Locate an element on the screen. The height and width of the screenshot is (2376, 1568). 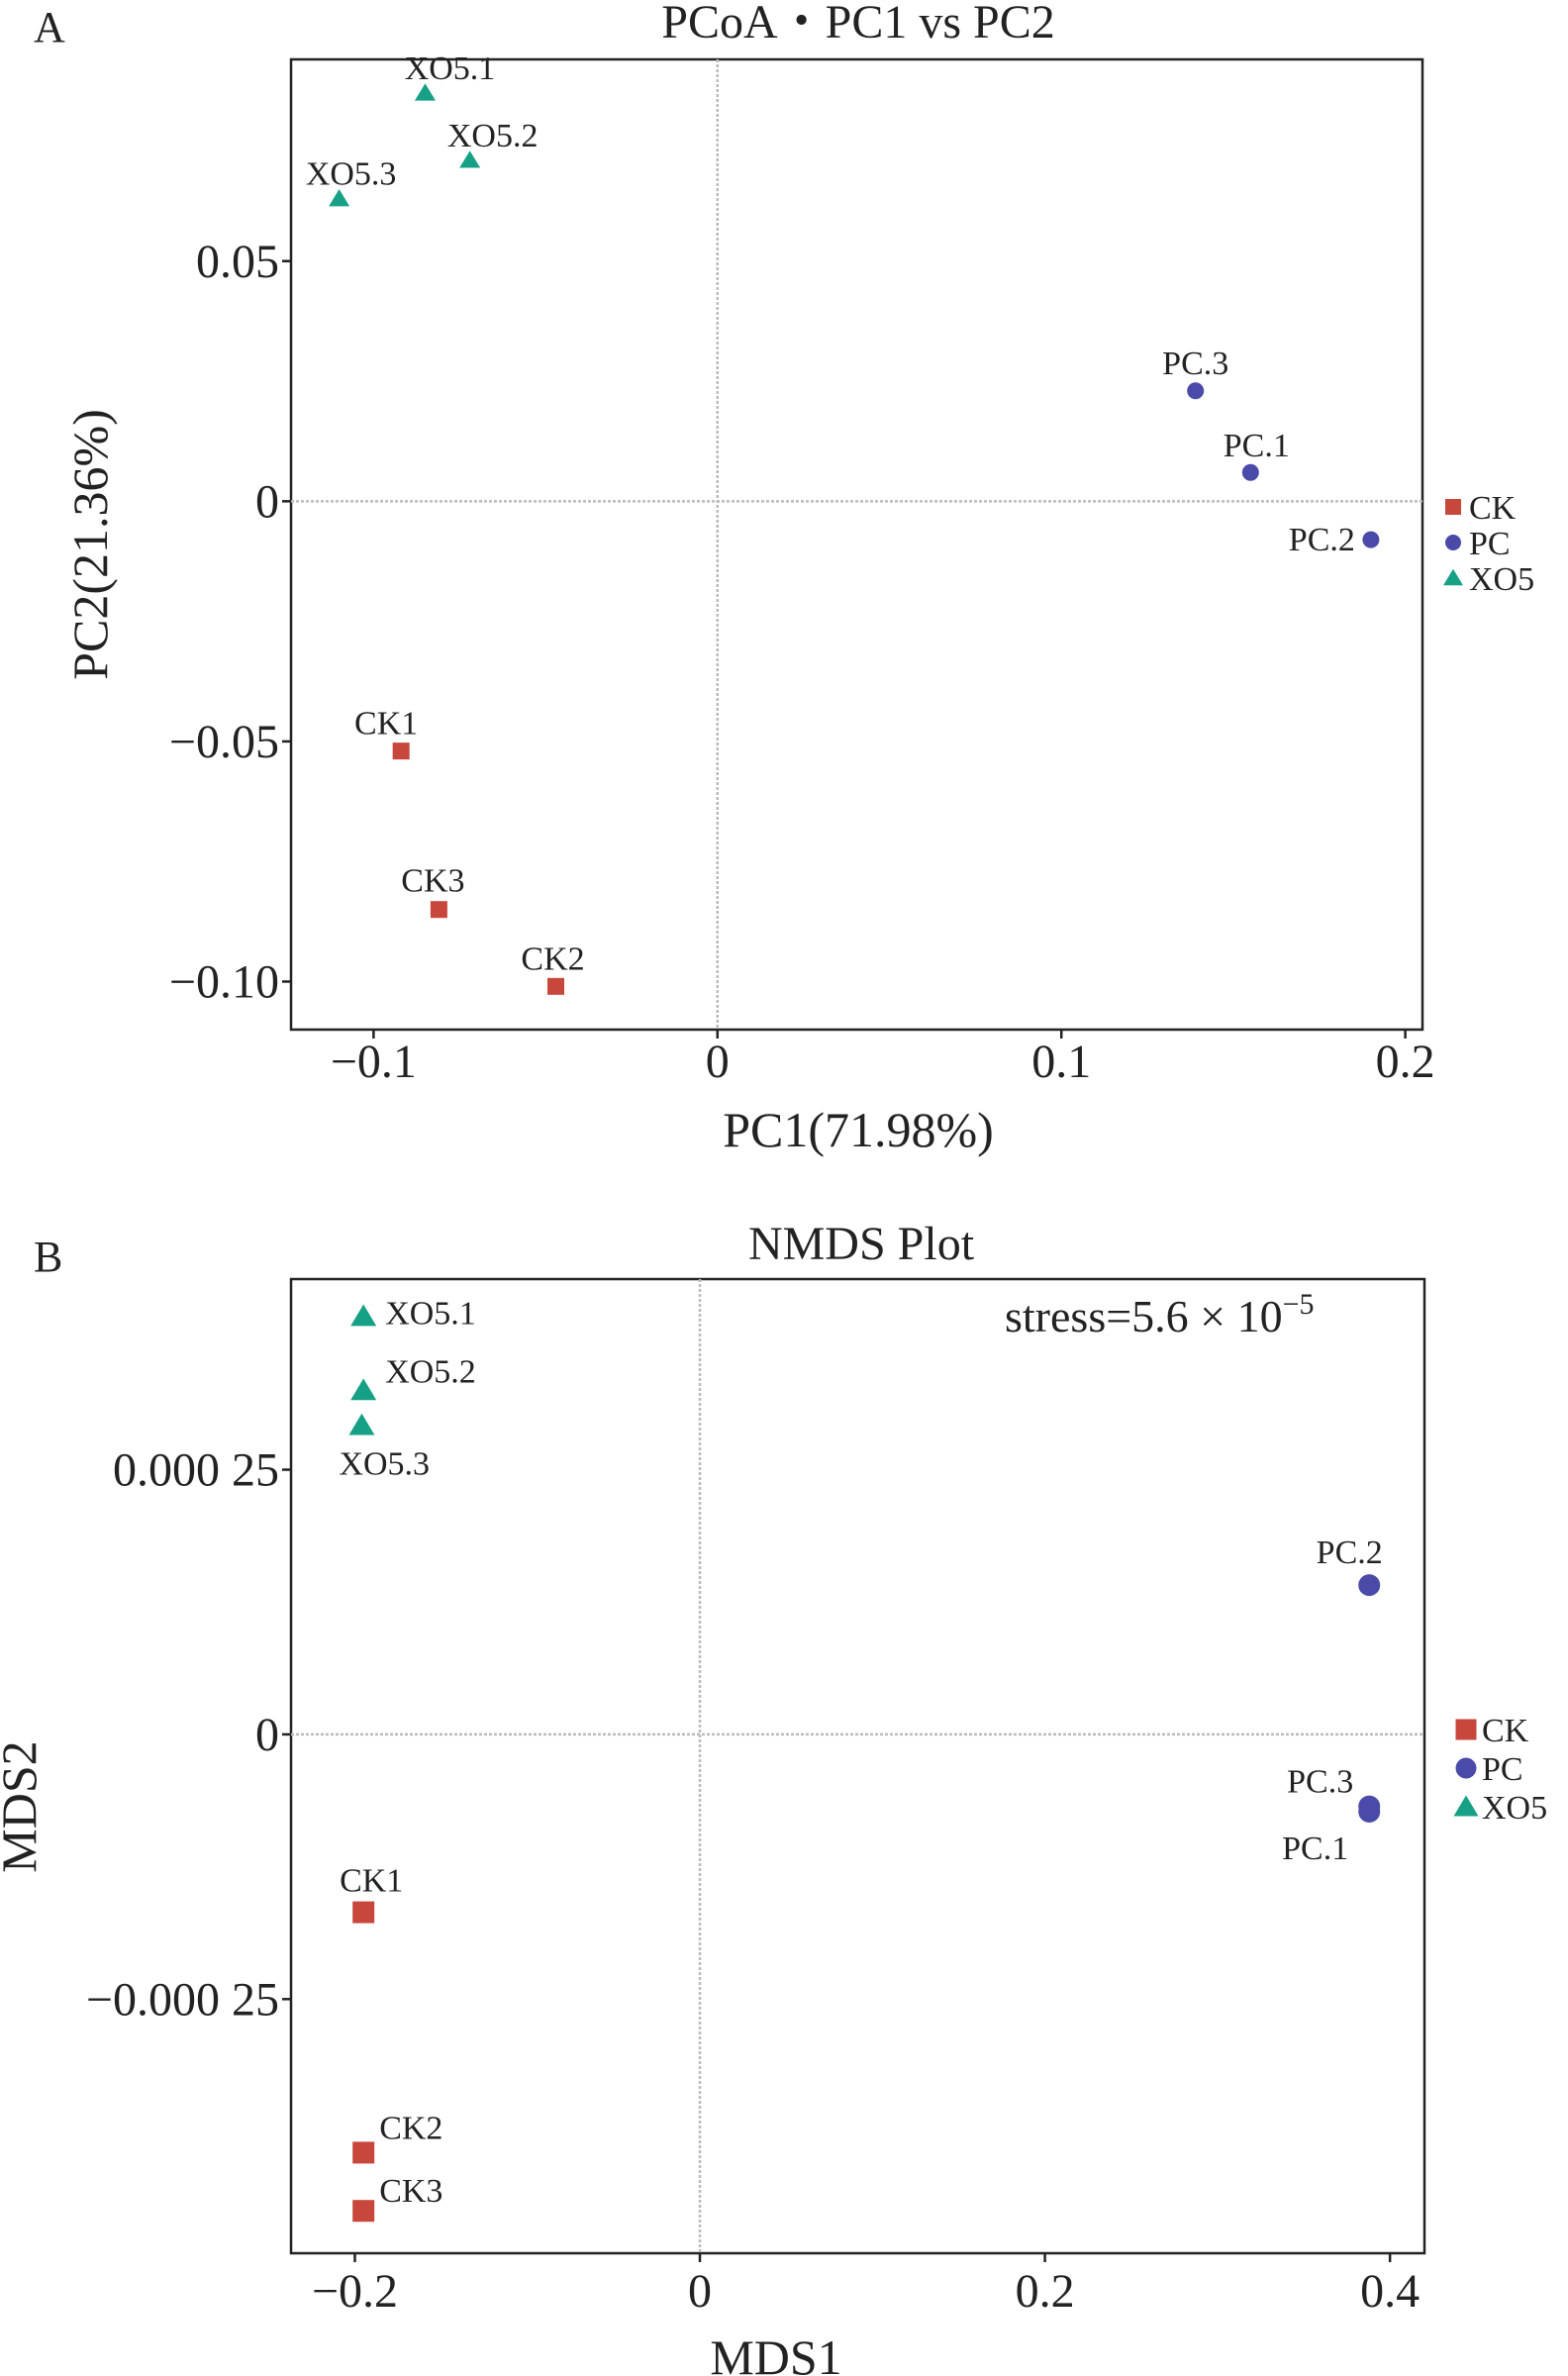
y-tick-label: −0.10 is located at coordinates (224, 981).